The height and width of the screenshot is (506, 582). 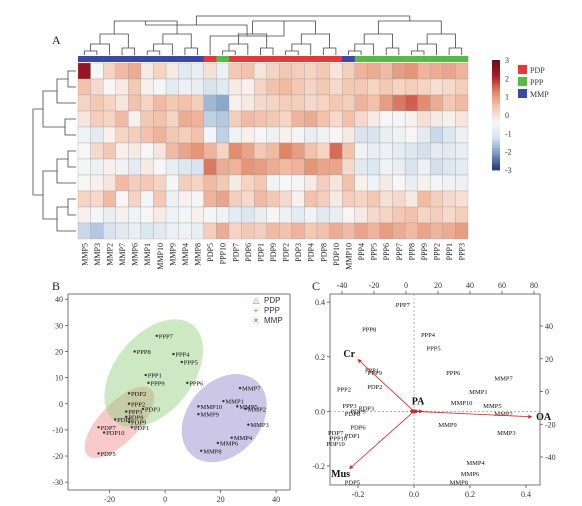 I want to click on point-label: PDP6, so click(x=358, y=428).